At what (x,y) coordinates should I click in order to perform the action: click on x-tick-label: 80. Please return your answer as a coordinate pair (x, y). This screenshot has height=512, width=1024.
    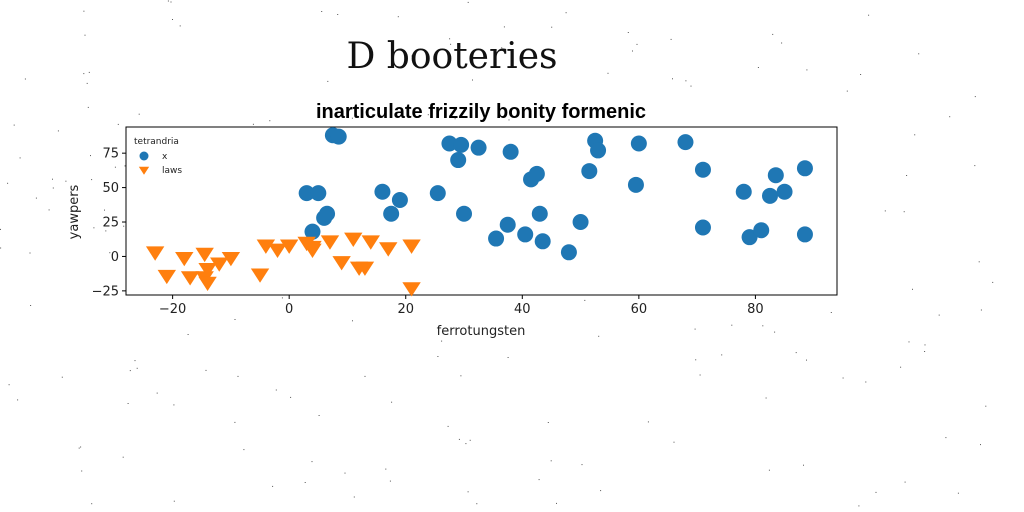
    Looking at the image, I should click on (755, 309).